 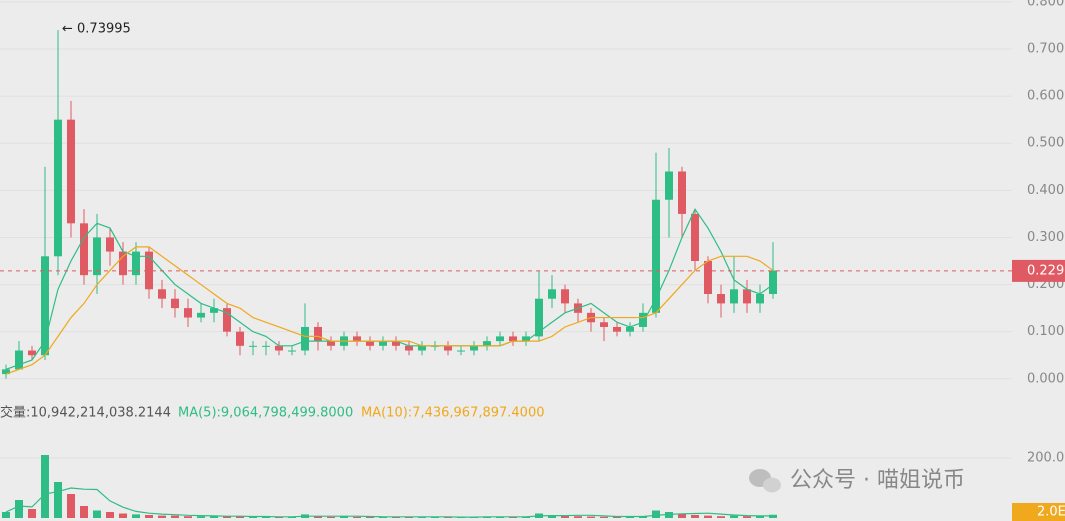 What do you see at coordinates (1045, 4) in the screenshot?
I see `y-tick-label: 0.800` at bounding box center [1045, 4].